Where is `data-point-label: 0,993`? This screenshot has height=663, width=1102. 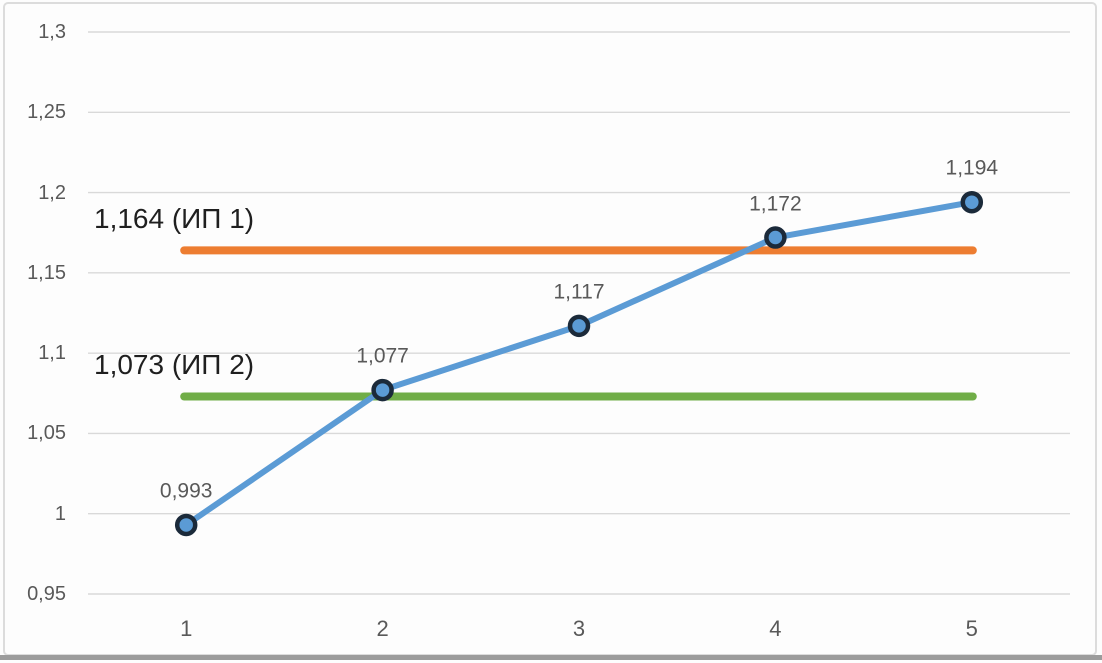
data-point-label: 0,993 is located at coordinates (186, 491).